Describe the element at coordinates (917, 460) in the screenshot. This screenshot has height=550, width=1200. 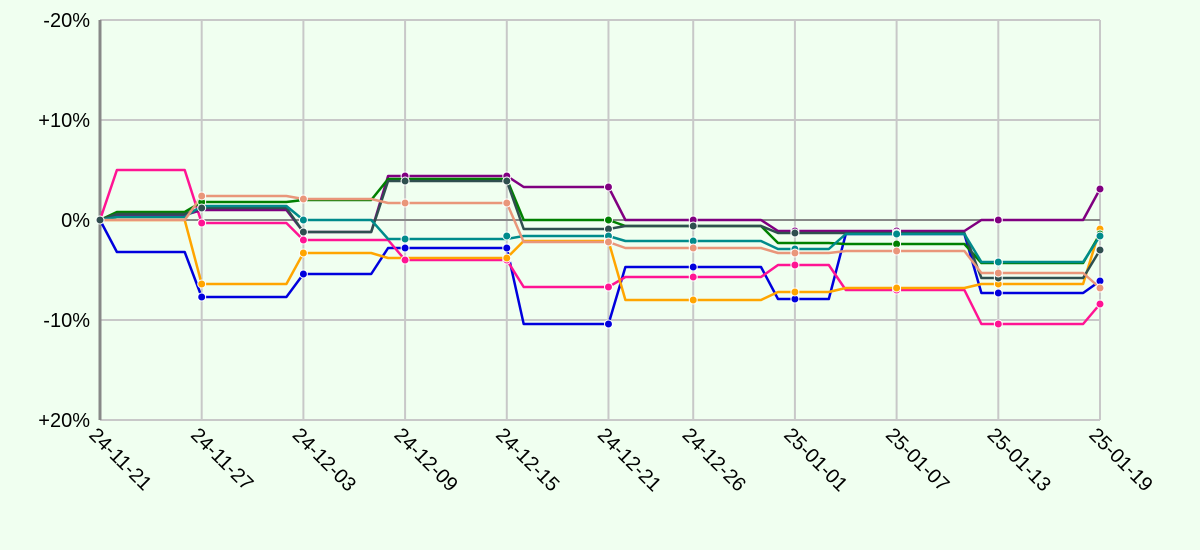
I see `x-tick-label: 25-01-07` at that location.